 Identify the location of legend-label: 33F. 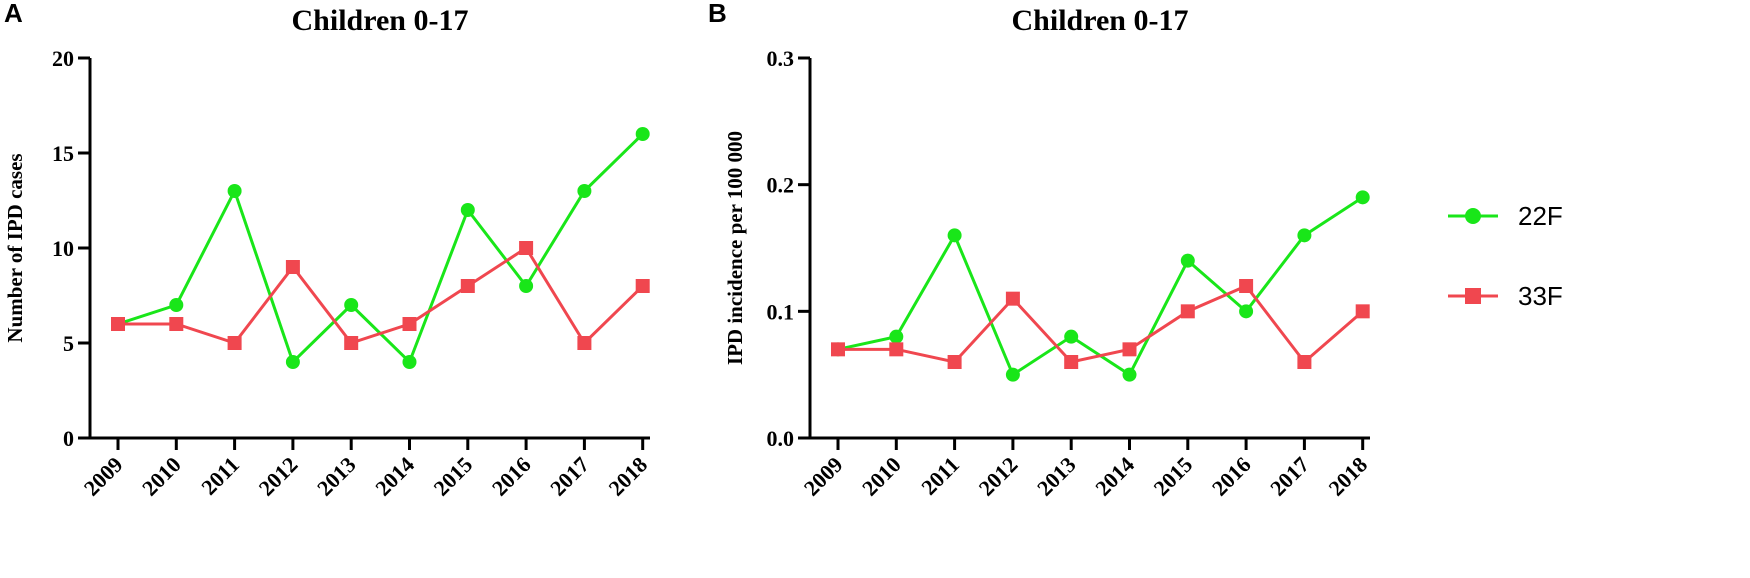
(1540, 296).